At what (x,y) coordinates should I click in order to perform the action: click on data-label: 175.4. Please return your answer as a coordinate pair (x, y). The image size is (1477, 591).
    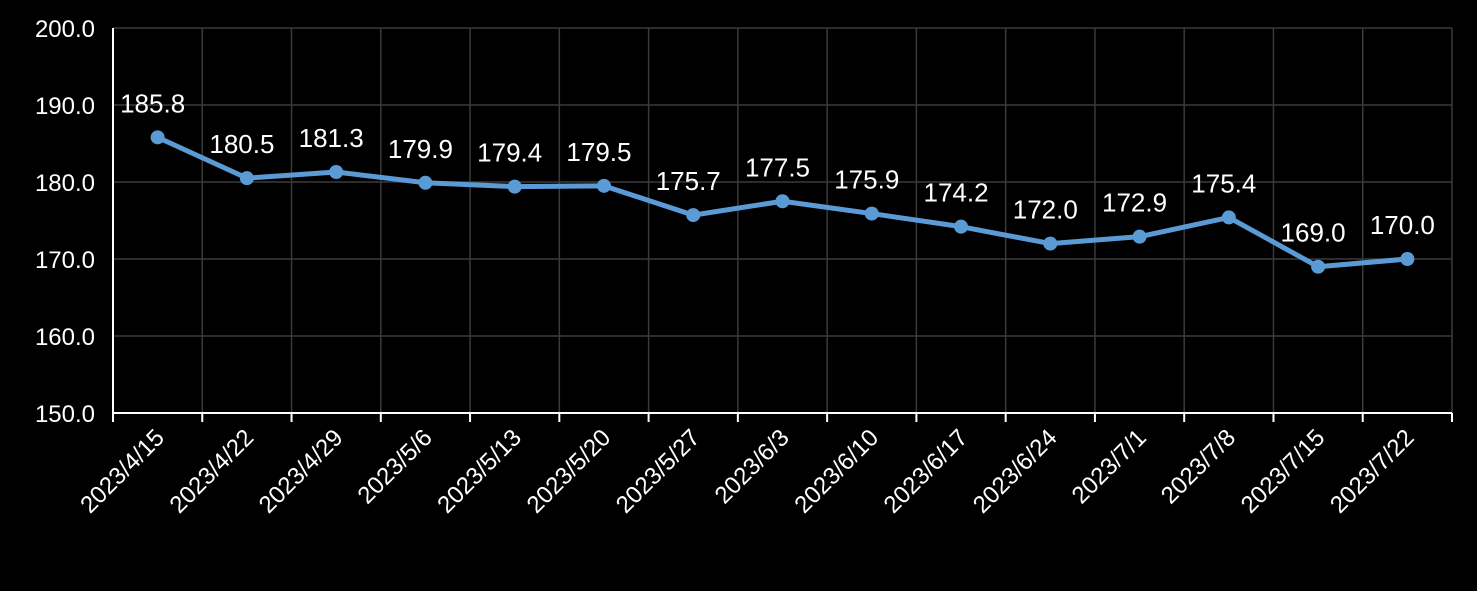
    Looking at the image, I should click on (1223, 183).